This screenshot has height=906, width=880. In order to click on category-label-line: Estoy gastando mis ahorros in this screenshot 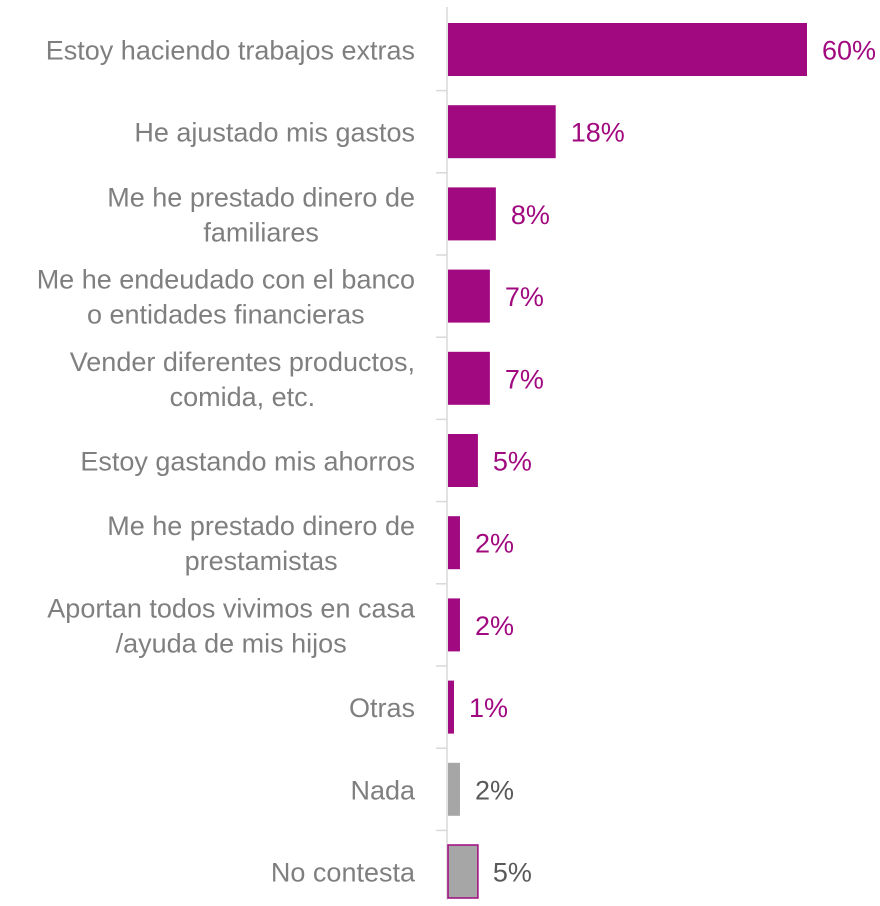, I will do `click(247, 462)`.